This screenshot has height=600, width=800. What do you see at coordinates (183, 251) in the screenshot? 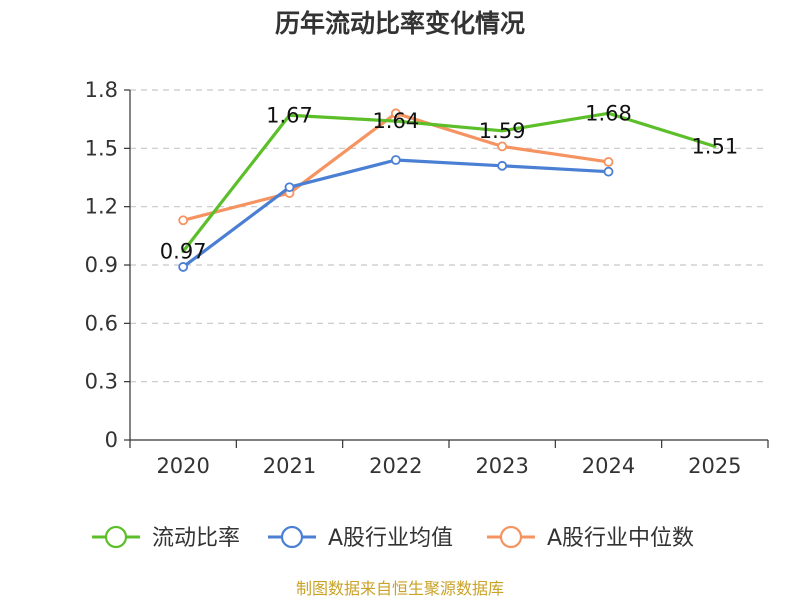
I see `data-label: 0.97` at bounding box center [183, 251].